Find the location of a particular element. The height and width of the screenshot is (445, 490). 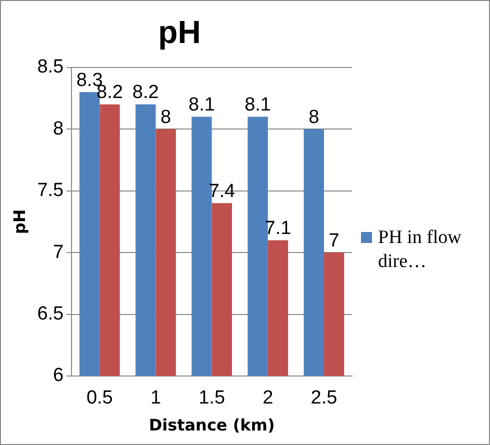

y-tick-label: 7 is located at coordinates (58, 252).